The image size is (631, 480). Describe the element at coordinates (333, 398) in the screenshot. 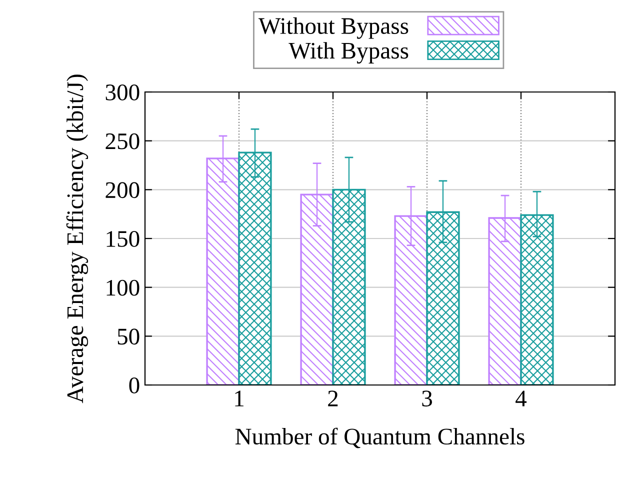

I see `x-tick-label: 2` at that location.